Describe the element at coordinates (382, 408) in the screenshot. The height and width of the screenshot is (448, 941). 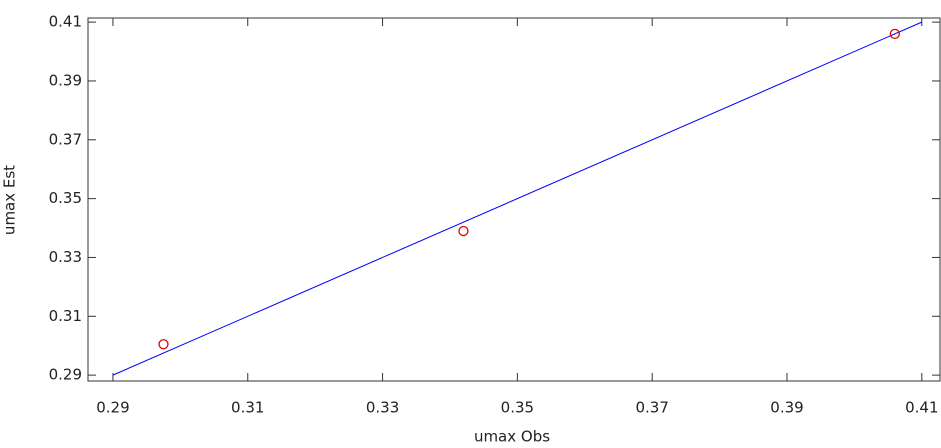
I see `x-tick-label: 0.33` at that location.